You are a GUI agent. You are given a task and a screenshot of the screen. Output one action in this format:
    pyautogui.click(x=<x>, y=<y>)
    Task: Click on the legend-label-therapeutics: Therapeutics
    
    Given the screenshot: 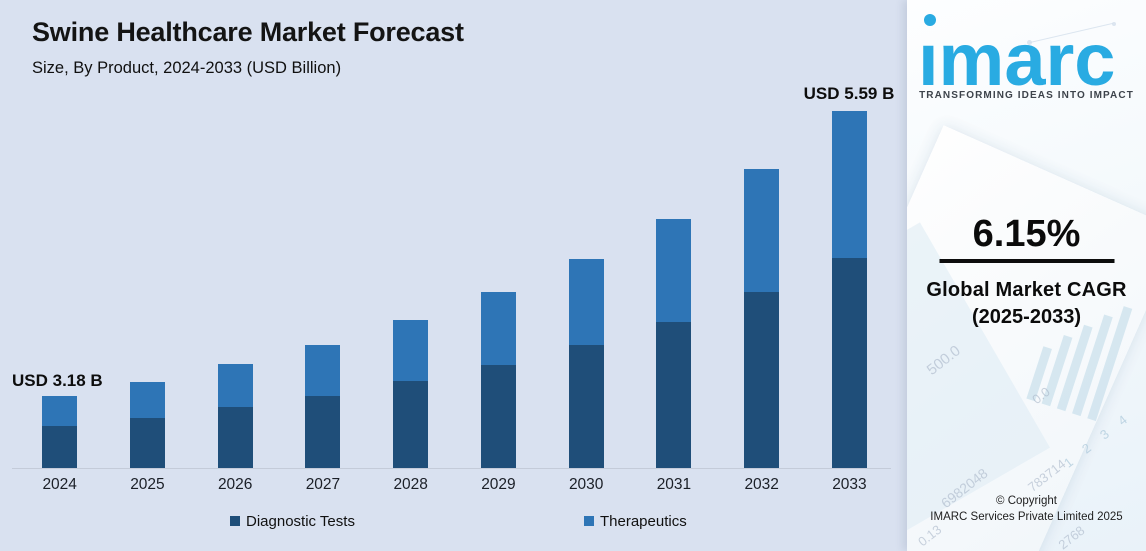 What is the action you would take?
    pyautogui.click(x=643, y=521)
    